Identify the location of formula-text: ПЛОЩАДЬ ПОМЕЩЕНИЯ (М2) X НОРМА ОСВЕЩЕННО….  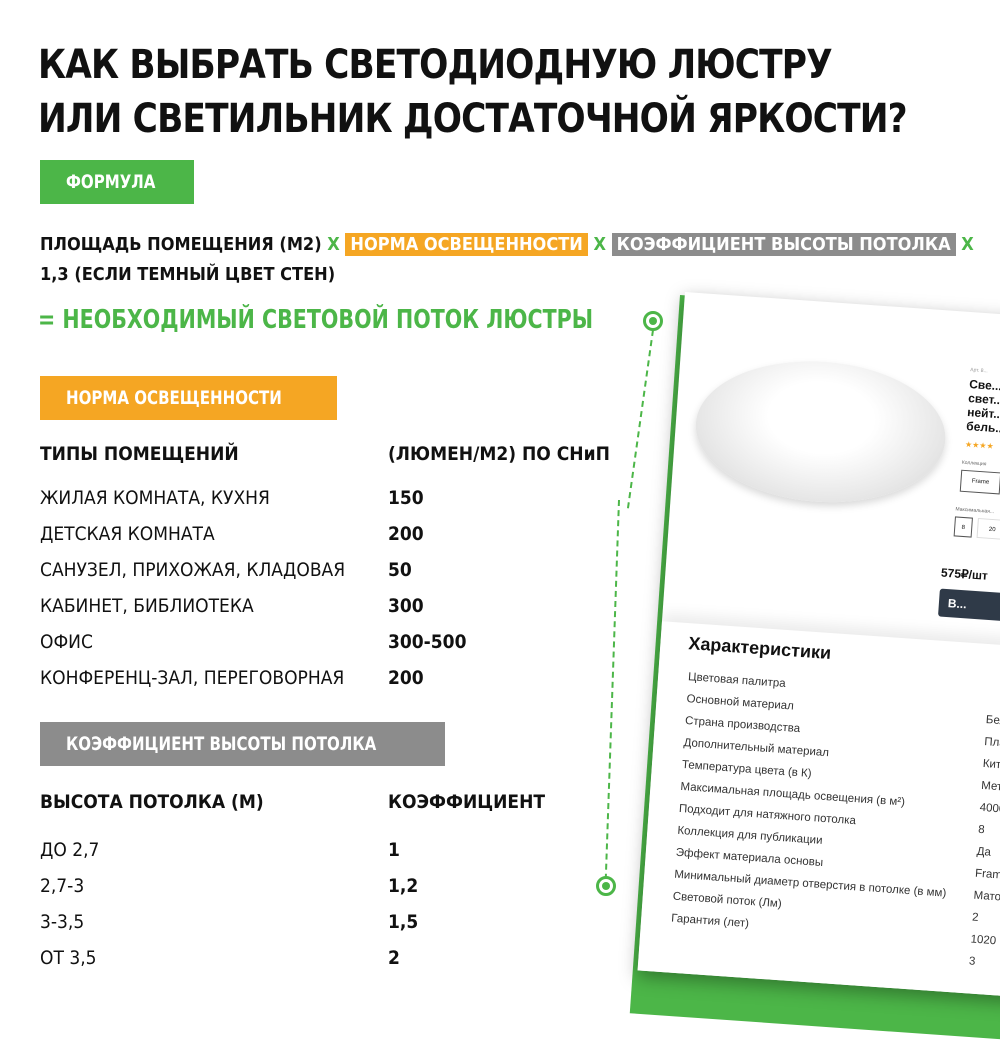
(507, 259).